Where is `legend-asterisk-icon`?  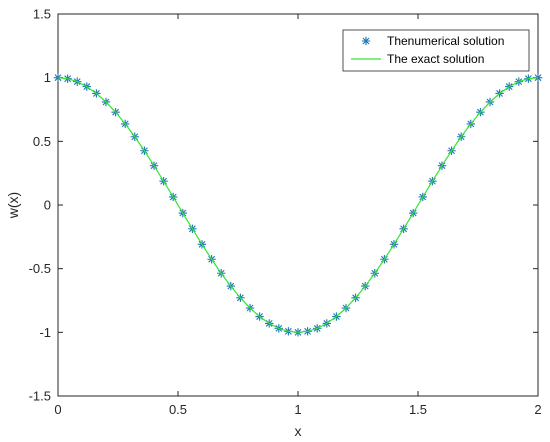 legend-asterisk-icon is located at coordinates (366, 41).